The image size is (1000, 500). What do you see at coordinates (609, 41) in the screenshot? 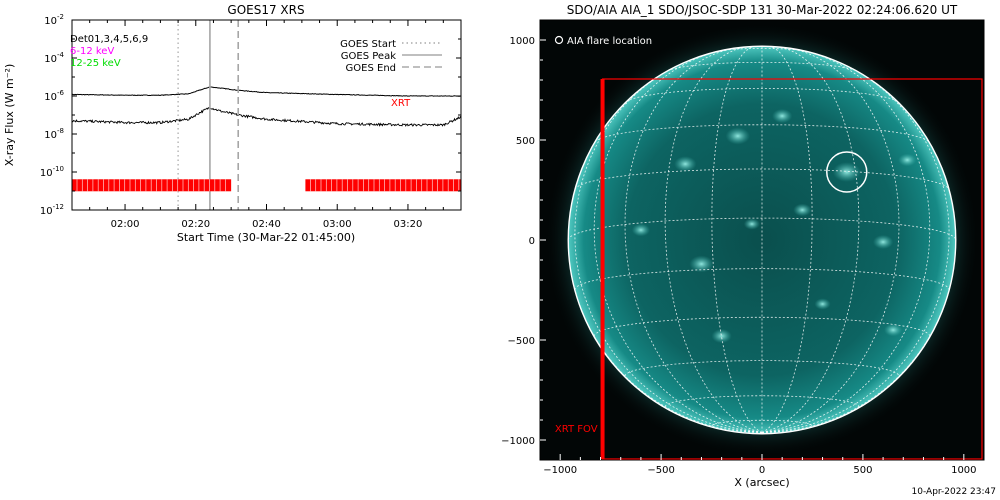
I see `flare-legend-label: AIA flare location` at bounding box center [609, 41].